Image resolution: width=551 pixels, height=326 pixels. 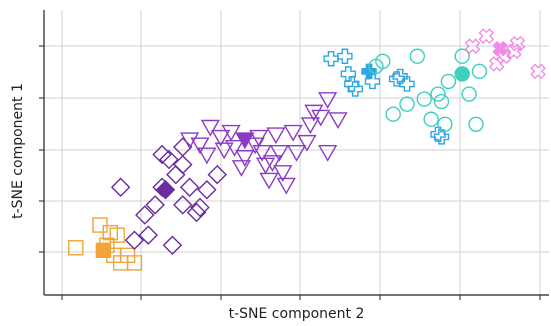 I want to click on x-centroid-point, so click(x=500, y=48).